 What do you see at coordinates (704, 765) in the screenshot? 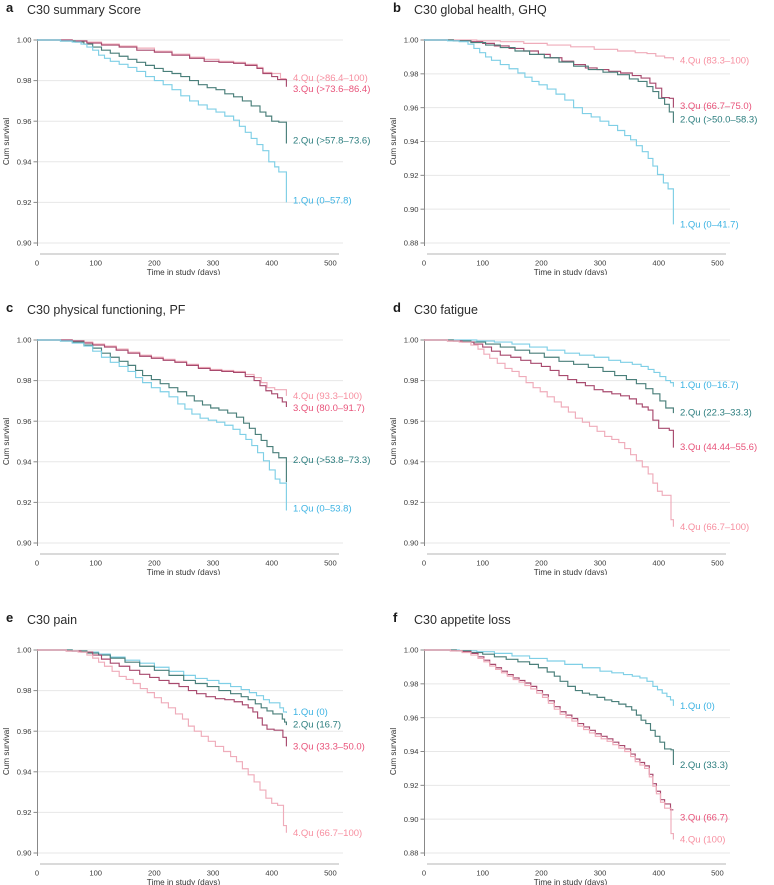
I see `curve-label-2-Qu: 2.Qu (33.3)` at bounding box center [704, 765].